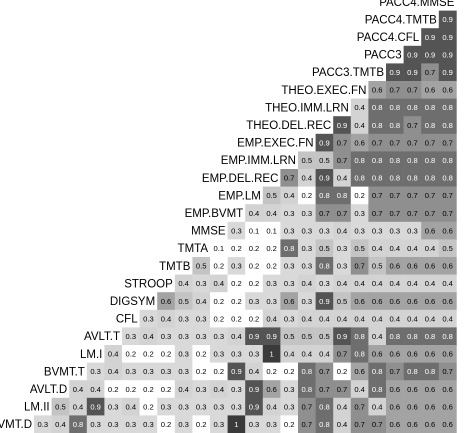  What do you see at coordinates (239, 196) in the screenshot?
I see `row-label: EMP.LM` at bounding box center [239, 196].